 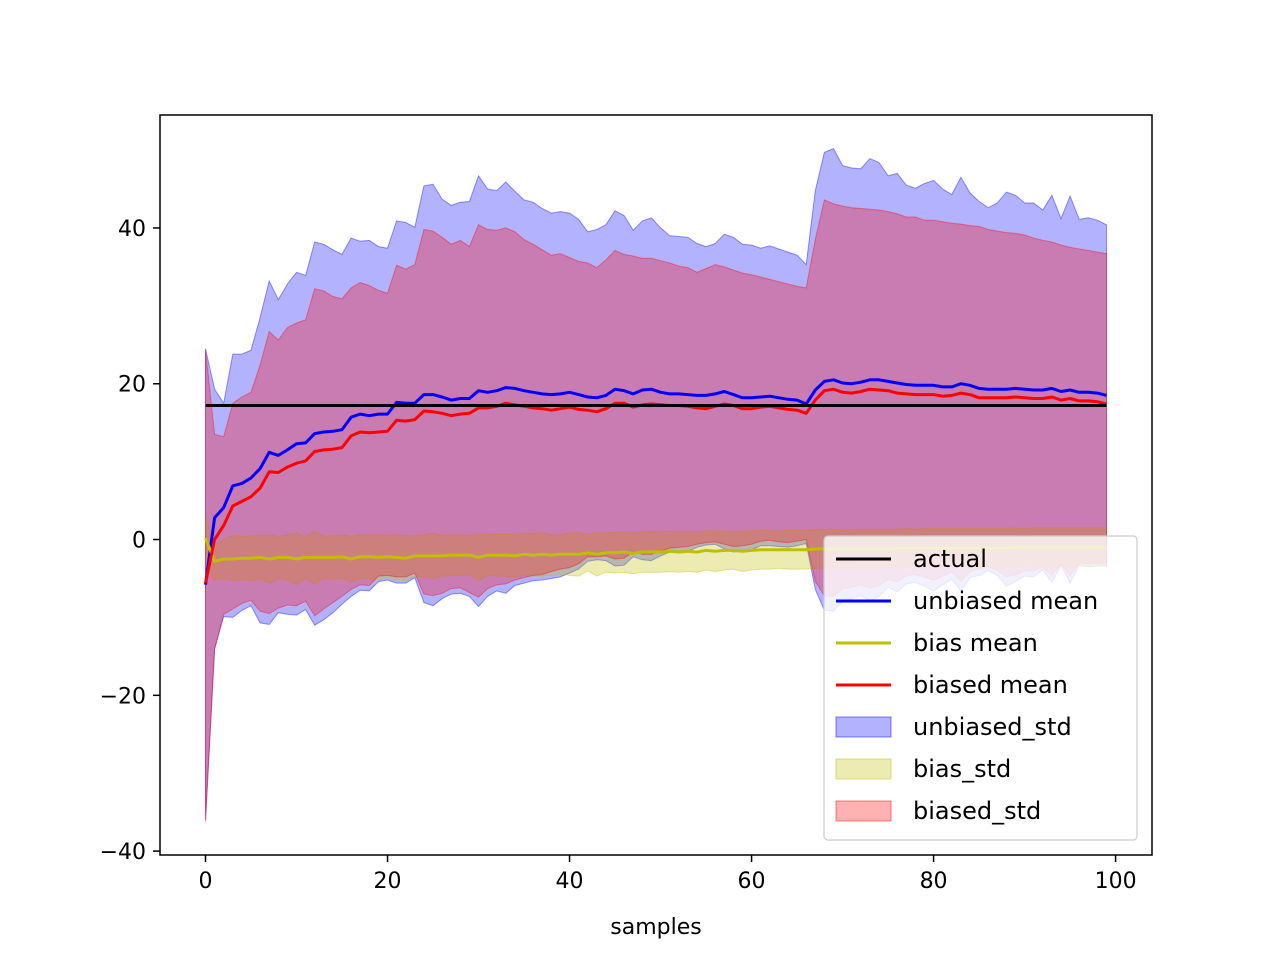 What do you see at coordinates (130, 541) in the screenshot?
I see `y-axis-ticks: −40 −20 0 20 40` at bounding box center [130, 541].